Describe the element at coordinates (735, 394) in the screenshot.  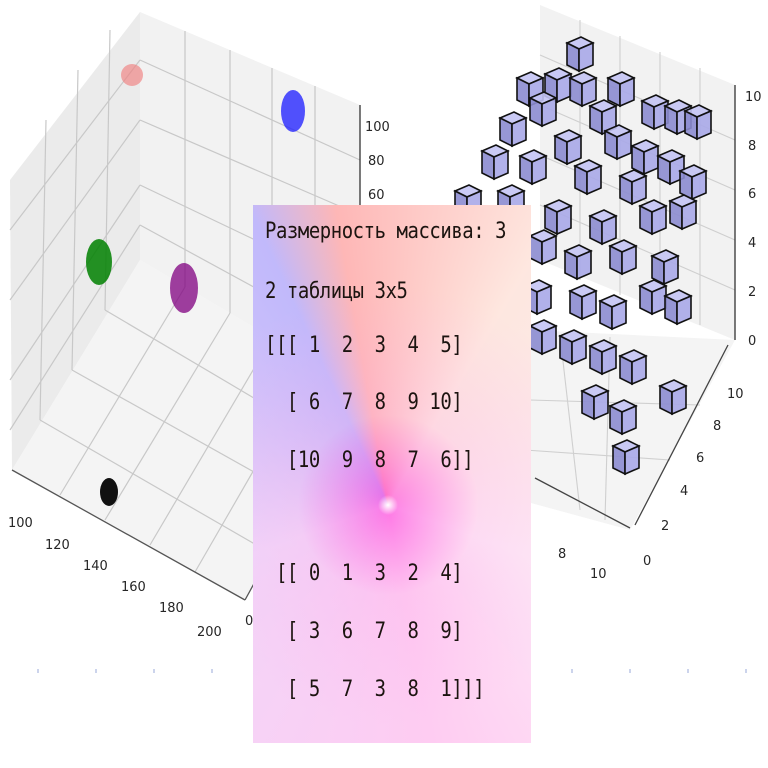
I see `right-y-tick: 10` at that location.